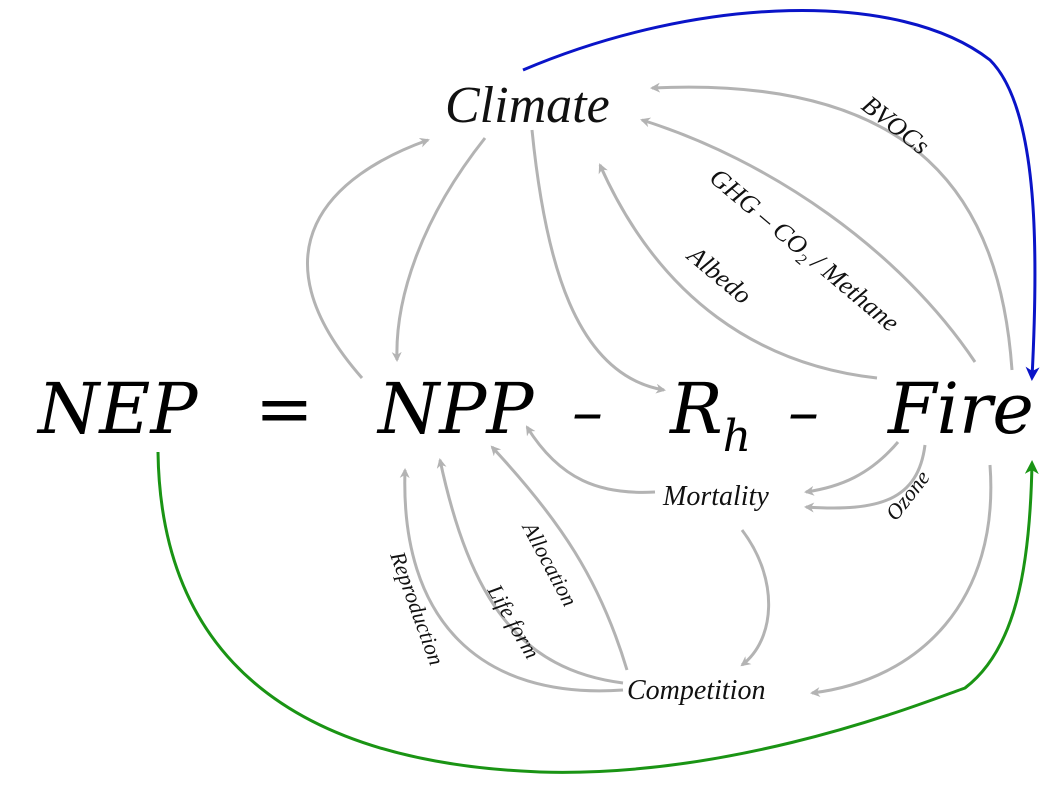  I want to click on arrow-fire-to-climate-albedo, so click(738, 271).